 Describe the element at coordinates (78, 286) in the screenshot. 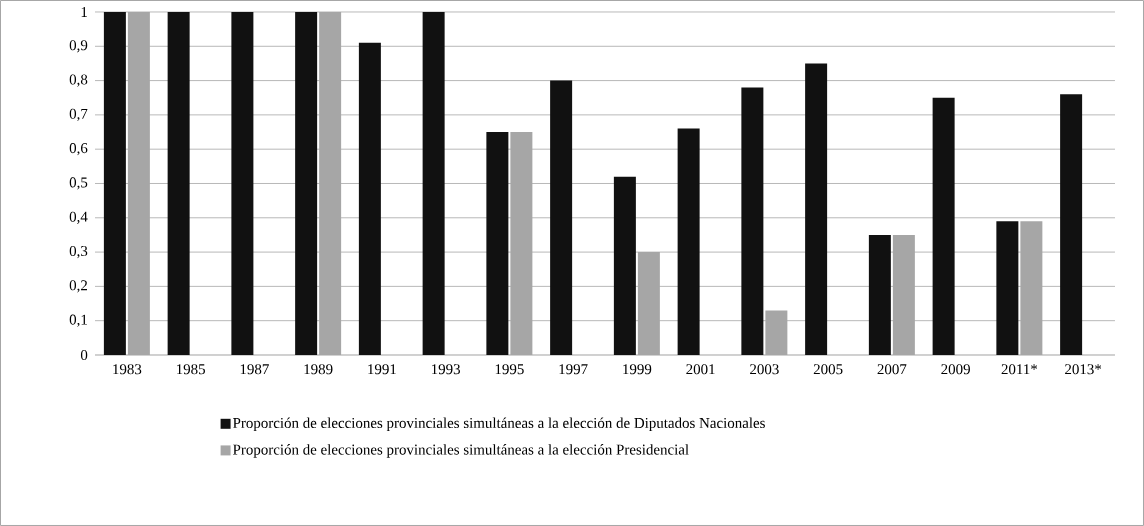

I see `y-tick-label: 0,2` at that location.